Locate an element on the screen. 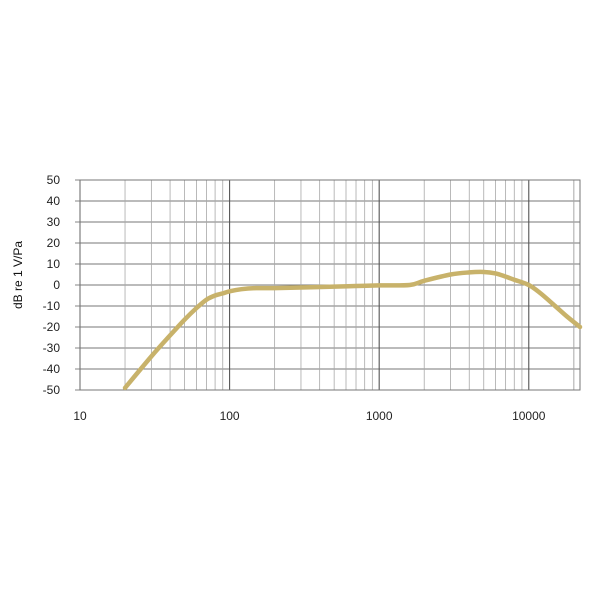 This screenshot has width=600, height=605. y-tick-label: -20 is located at coordinates (52, 327).